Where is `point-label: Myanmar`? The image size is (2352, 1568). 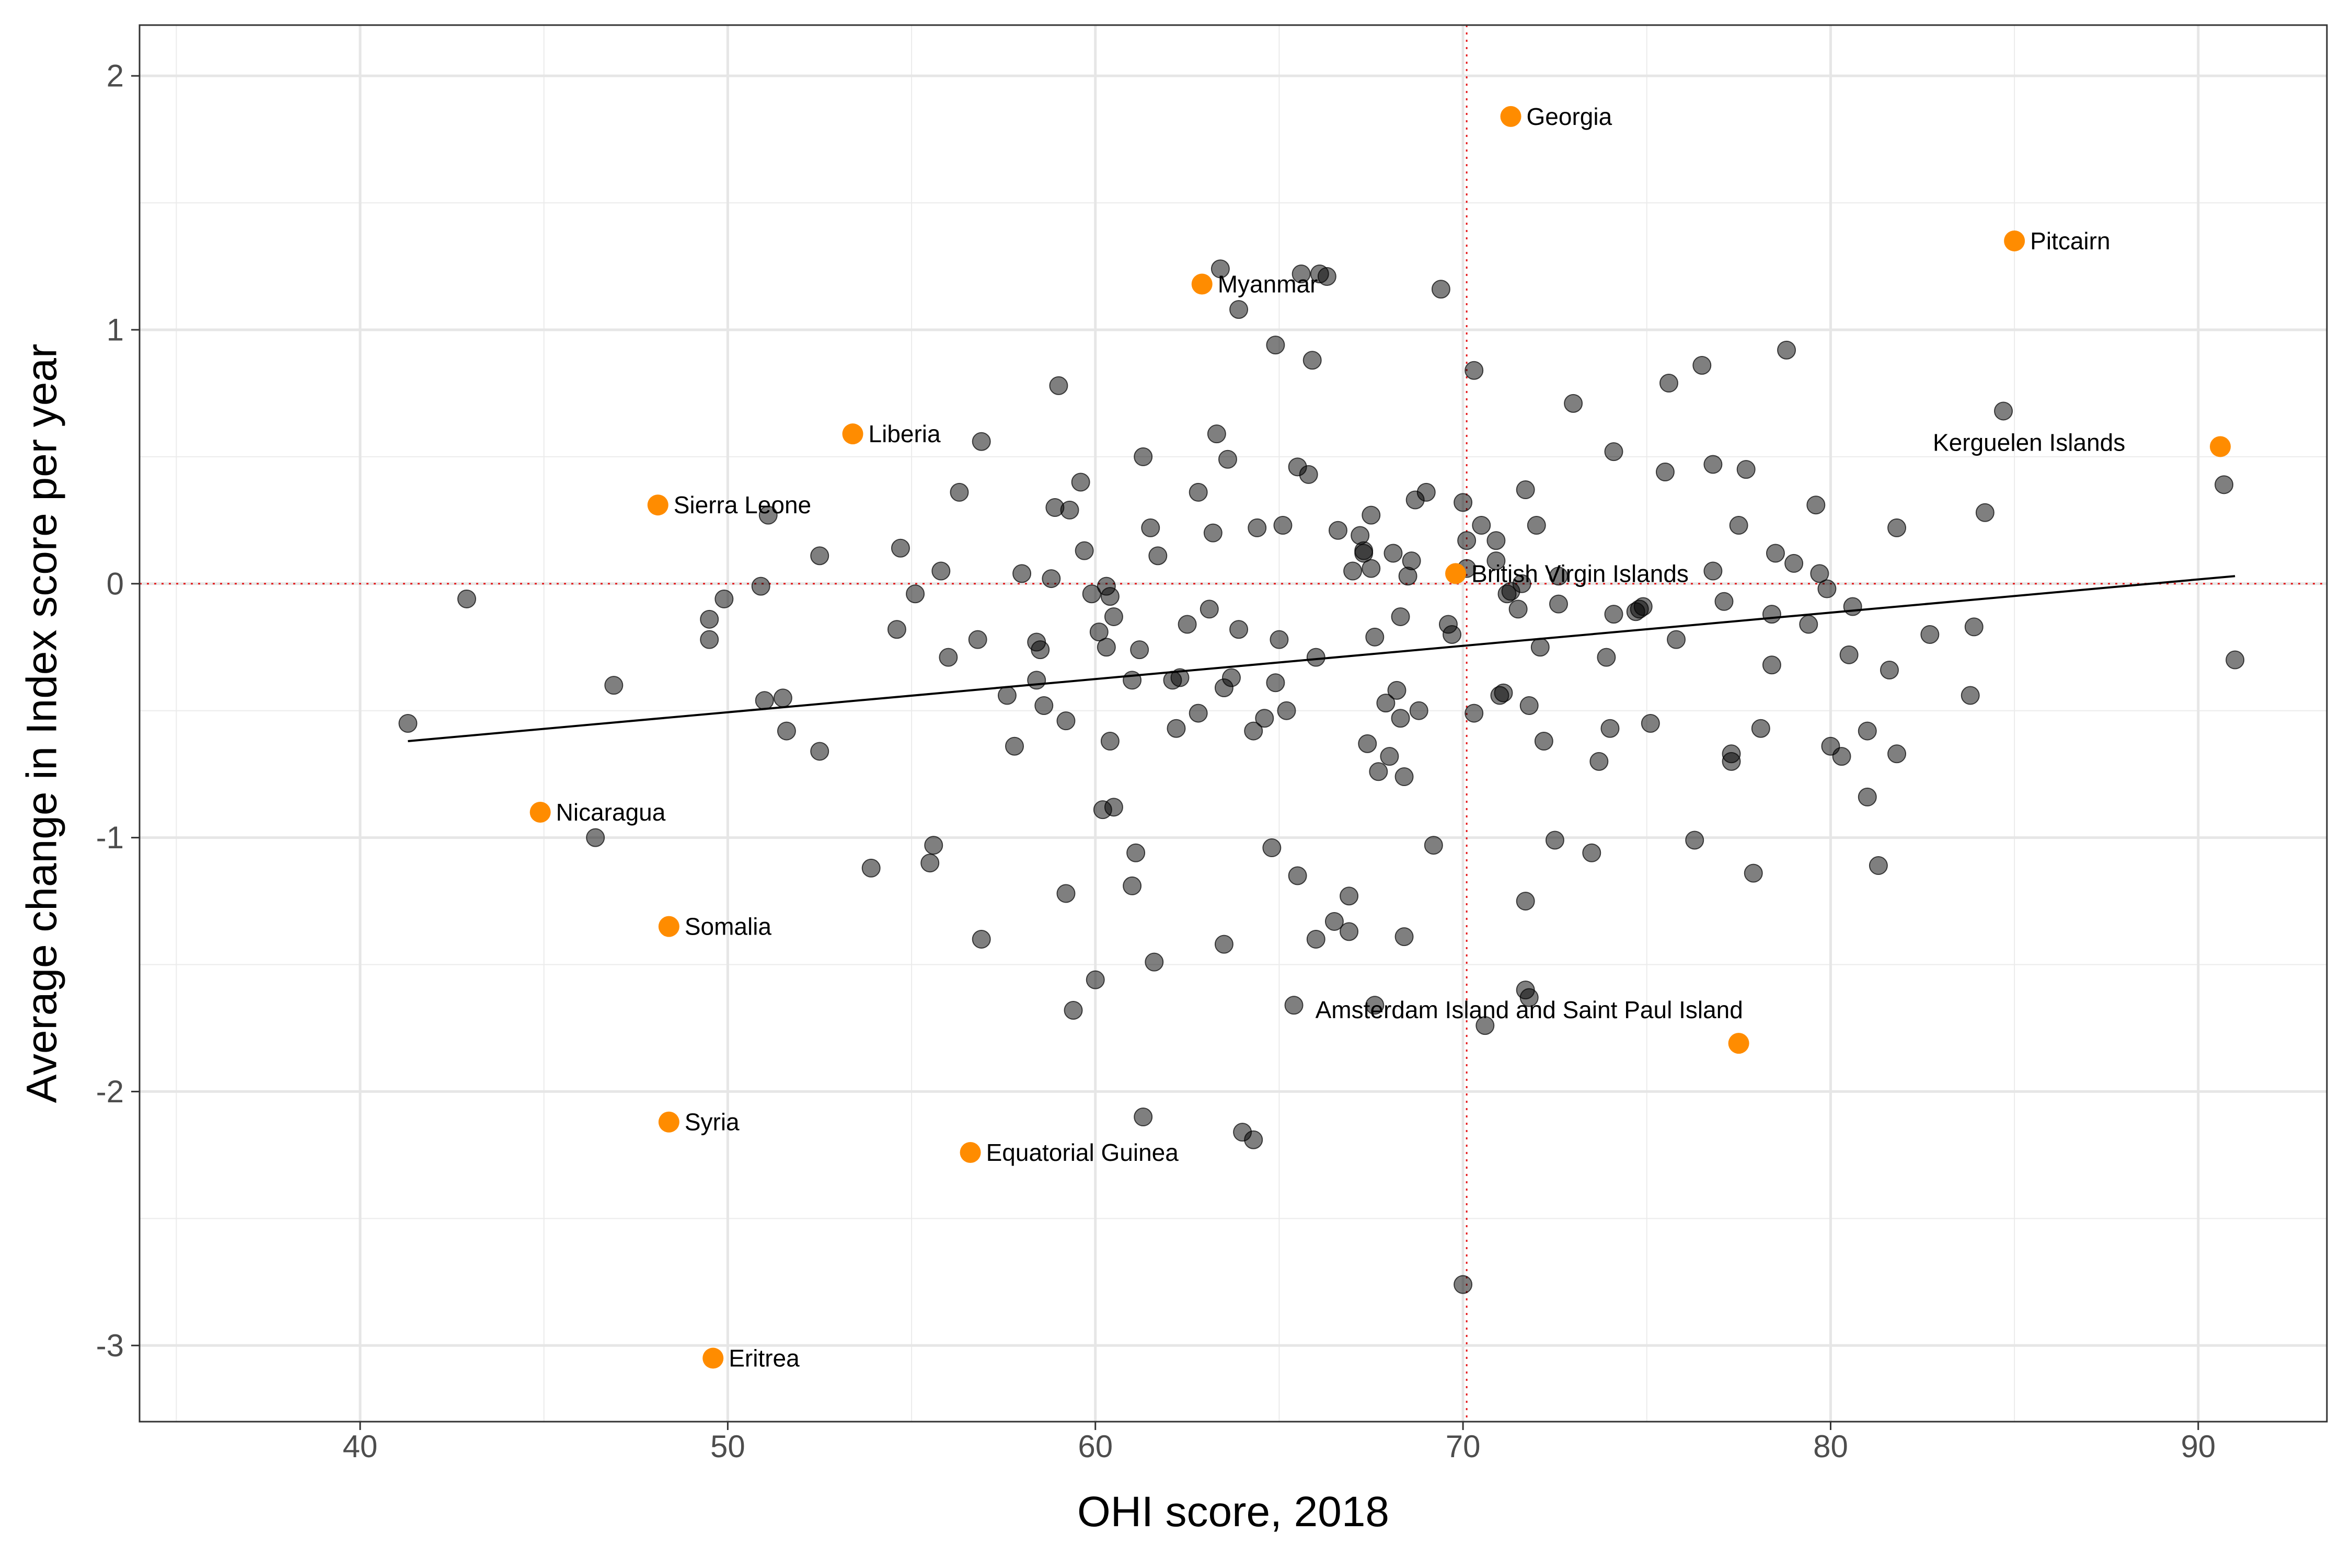
point-label: Myanmar is located at coordinates (1268, 284).